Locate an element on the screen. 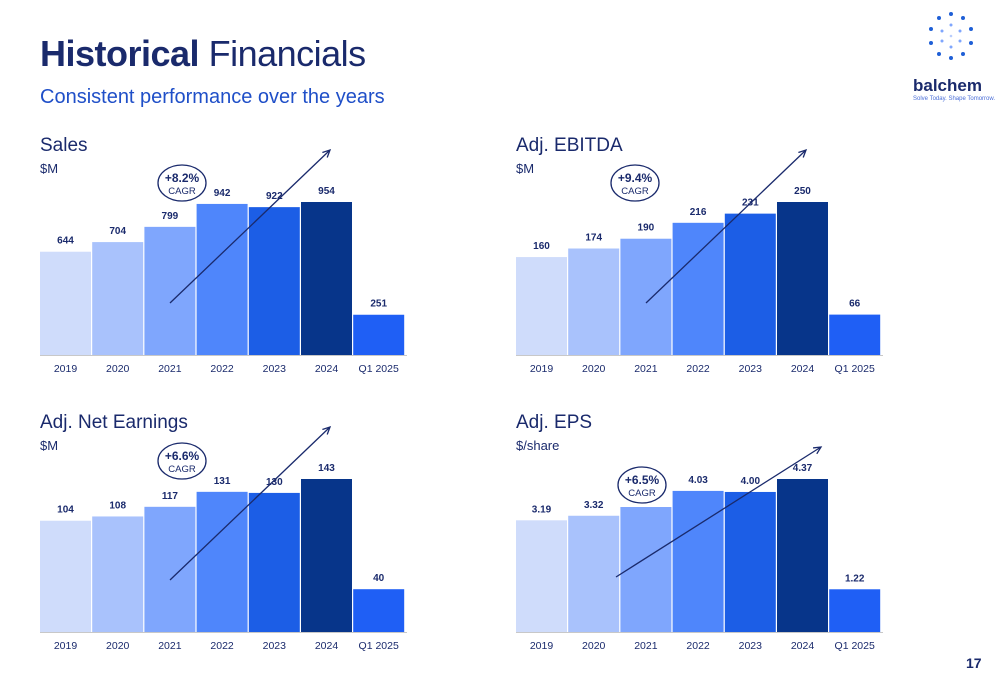 The image size is (1000, 685). cagr-value: +6.6% is located at coordinates (182, 456).